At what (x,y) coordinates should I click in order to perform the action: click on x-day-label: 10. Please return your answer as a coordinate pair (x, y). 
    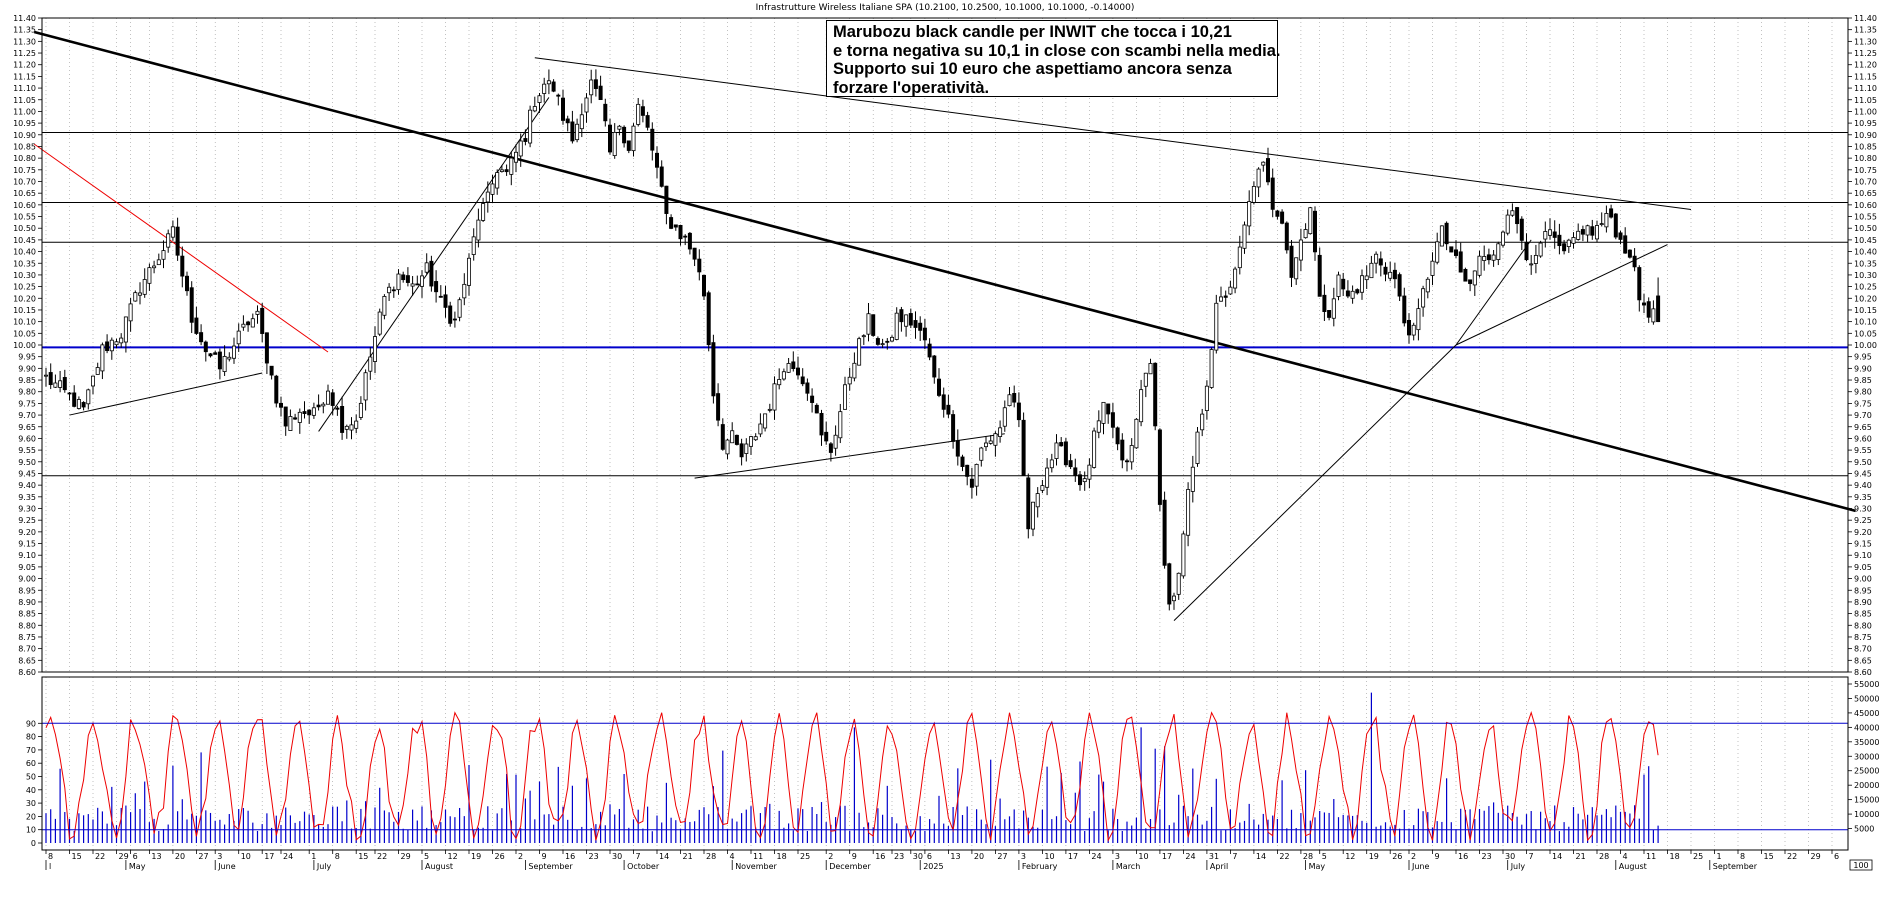
    Looking at the image, I should click on (1143, 856).